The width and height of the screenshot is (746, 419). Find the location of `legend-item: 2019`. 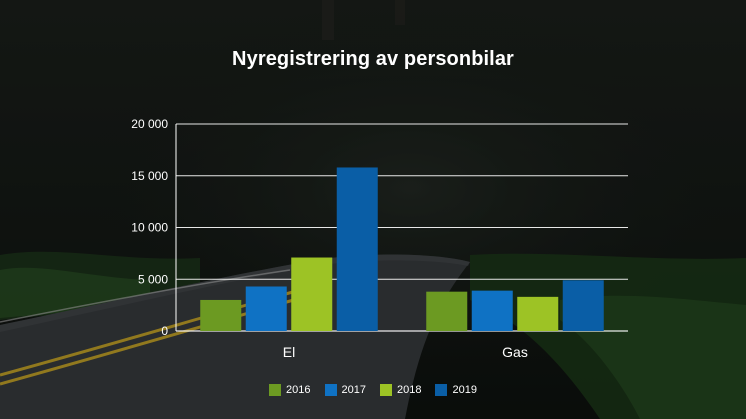

legend-item: 2019 is located at coordinates (456, 390).